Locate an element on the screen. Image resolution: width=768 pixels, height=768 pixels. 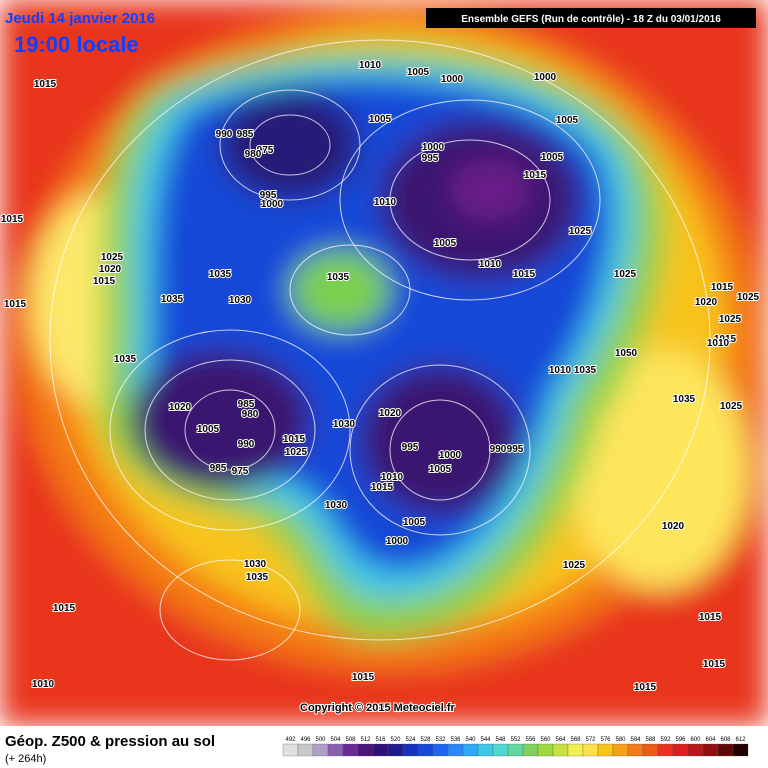
footer-title: Géop. Z500 & pression au sol is located at coordinates (110, 741).